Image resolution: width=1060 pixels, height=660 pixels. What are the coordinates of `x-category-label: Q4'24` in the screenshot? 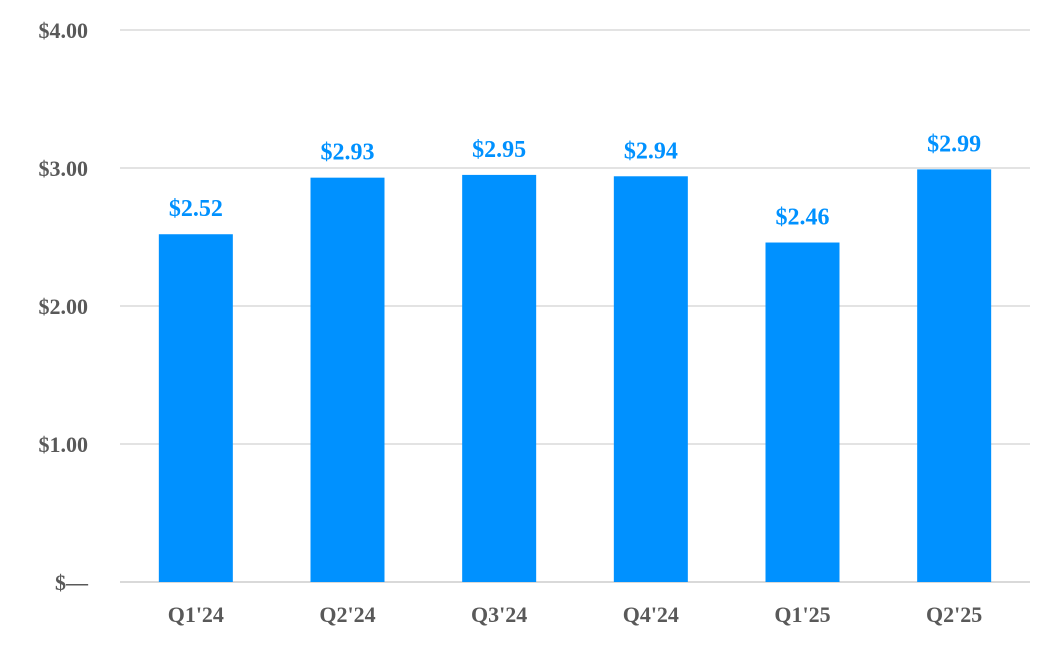 It's located at (651, 614).